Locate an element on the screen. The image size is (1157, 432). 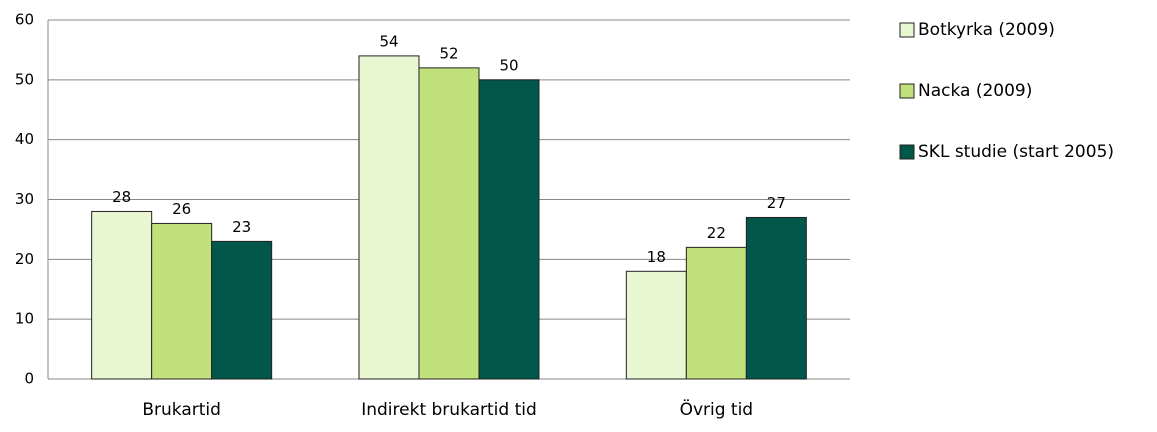
data-label: 28 is located at coordinates (121, 197).